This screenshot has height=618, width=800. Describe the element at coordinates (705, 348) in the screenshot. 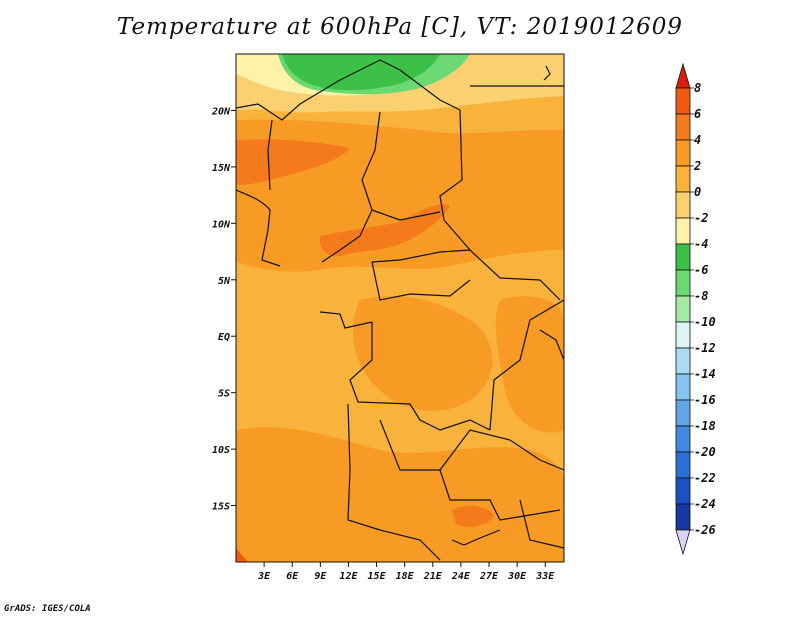

I see `colorbar-label: -12` at that location.